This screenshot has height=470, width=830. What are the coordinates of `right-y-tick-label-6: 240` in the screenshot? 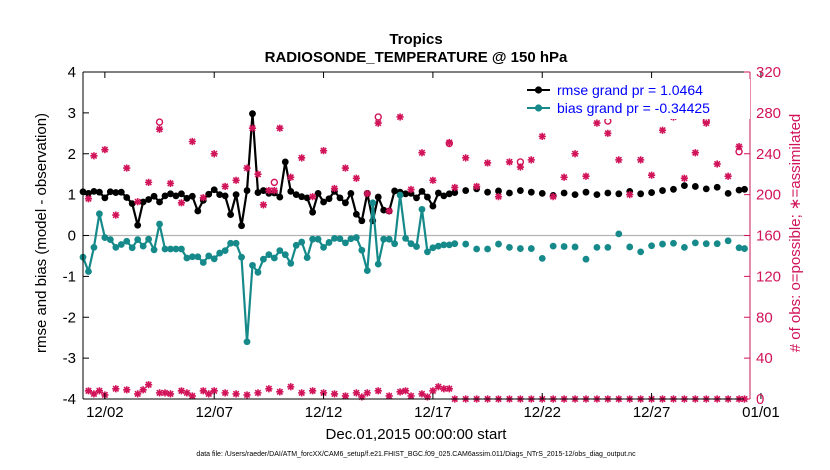 It's located at (768, 154).